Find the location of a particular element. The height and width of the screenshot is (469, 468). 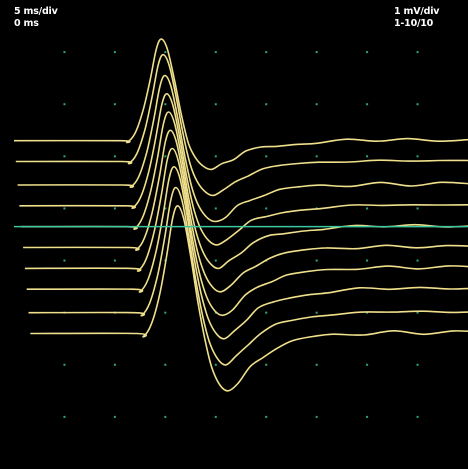

time-offset-label: 0 ms is located at coordinates (26, 23).